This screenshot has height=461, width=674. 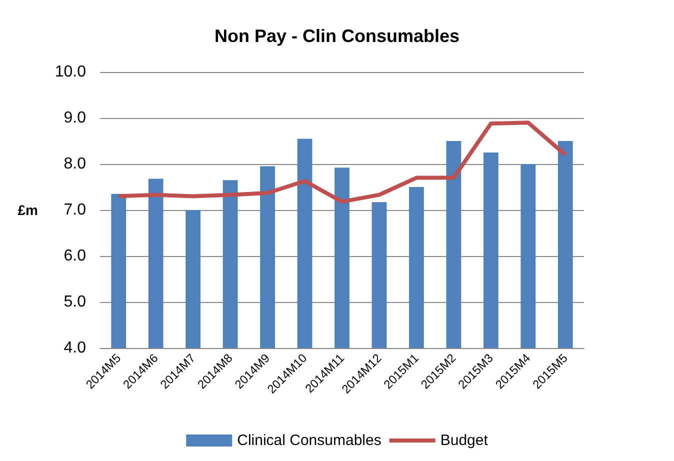 What do you see at coordinates (75, 348) in the screenshot?
I see `y-tick-label: 4.0` at bounding box center [75, 348].